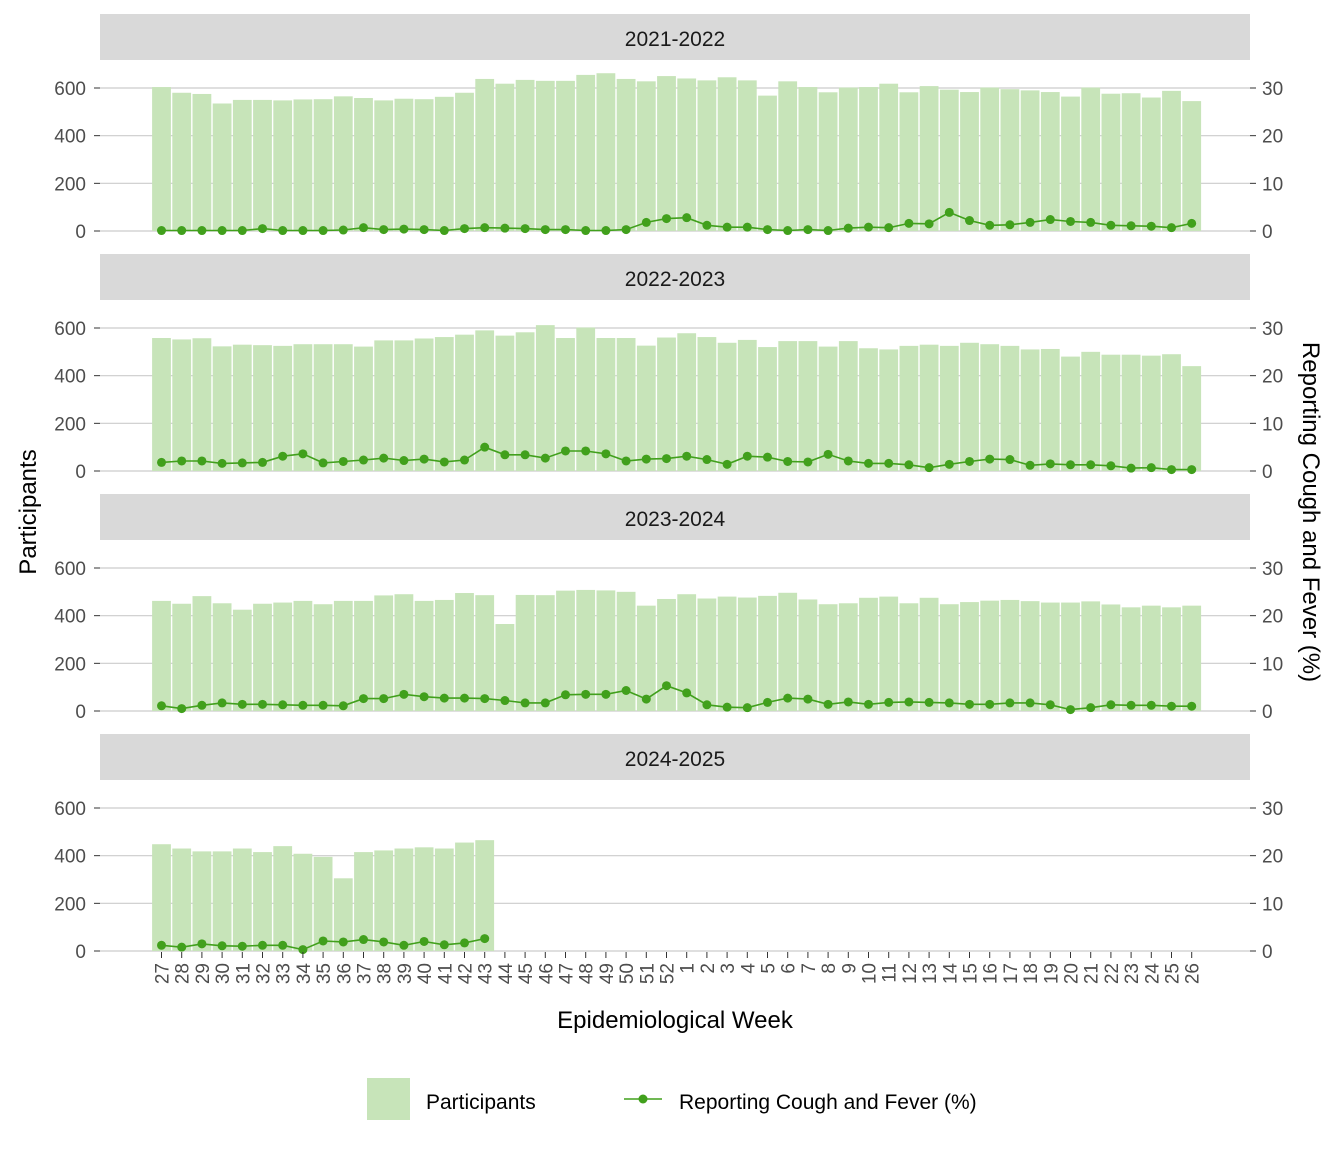 The width and height of the screenshot is (1344, 1152). What do you see at coordinates (1272, 329) in the screenshot?
I see `y2-tick-label: 30` at bounding box center [1272, 329].